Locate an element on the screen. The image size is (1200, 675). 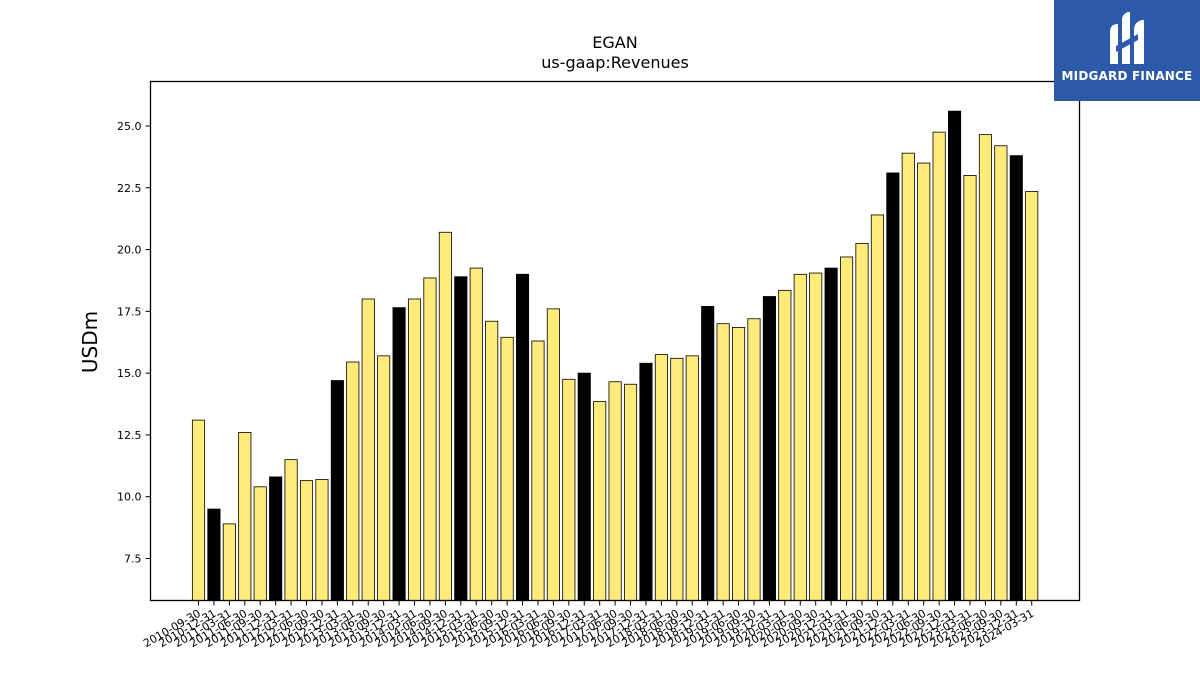
y-tick-label: 7.5 is located at coordinates (133, 558).